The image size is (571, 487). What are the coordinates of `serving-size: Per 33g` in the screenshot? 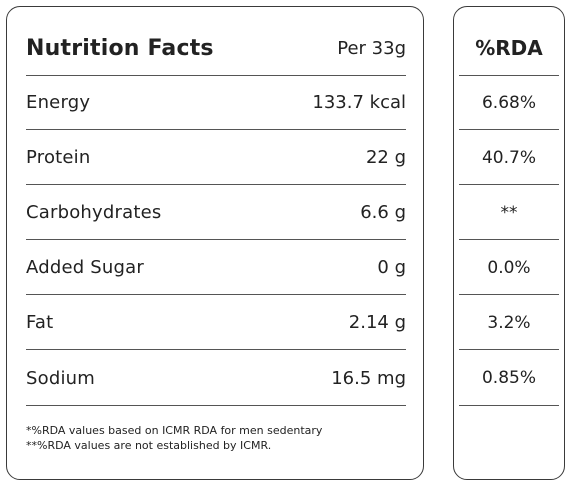 It's located at (371, 48).